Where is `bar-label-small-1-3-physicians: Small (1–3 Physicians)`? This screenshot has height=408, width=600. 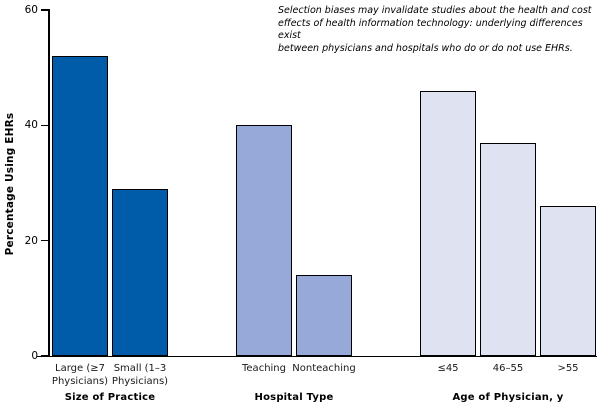
bar-label-small-1-3-physicians: Small (1–3 Physicians) is located at coordinates (140, 375).